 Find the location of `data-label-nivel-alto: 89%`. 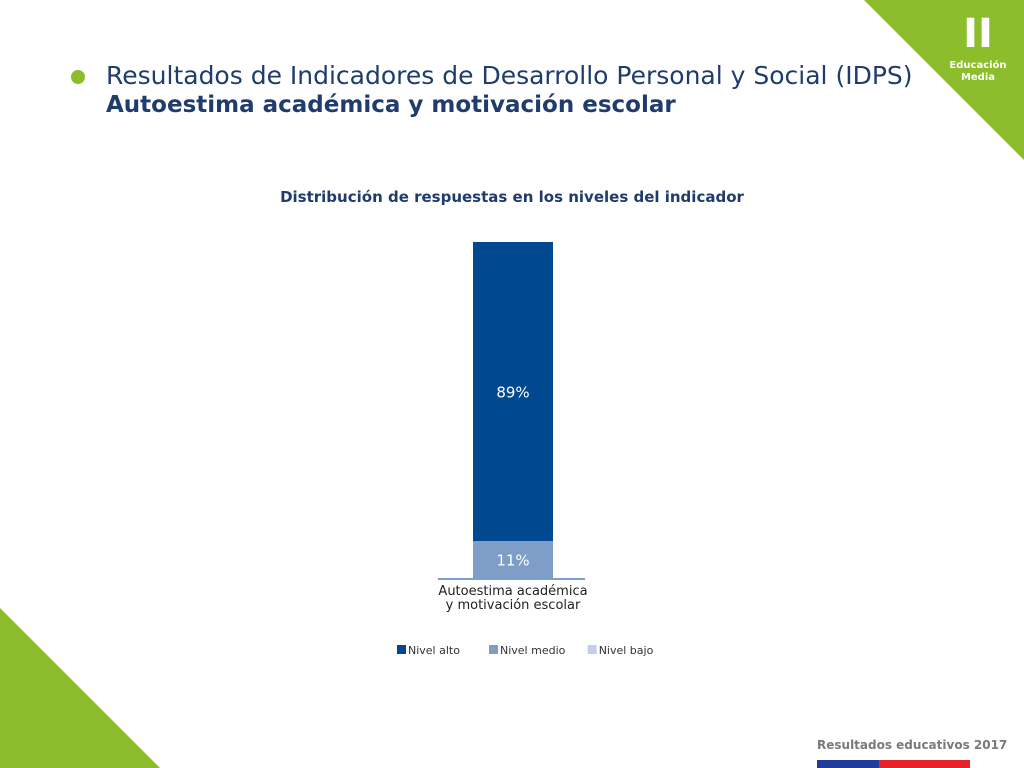

data-label-nivel-alto: 89% is located at coordinates (512, 393).